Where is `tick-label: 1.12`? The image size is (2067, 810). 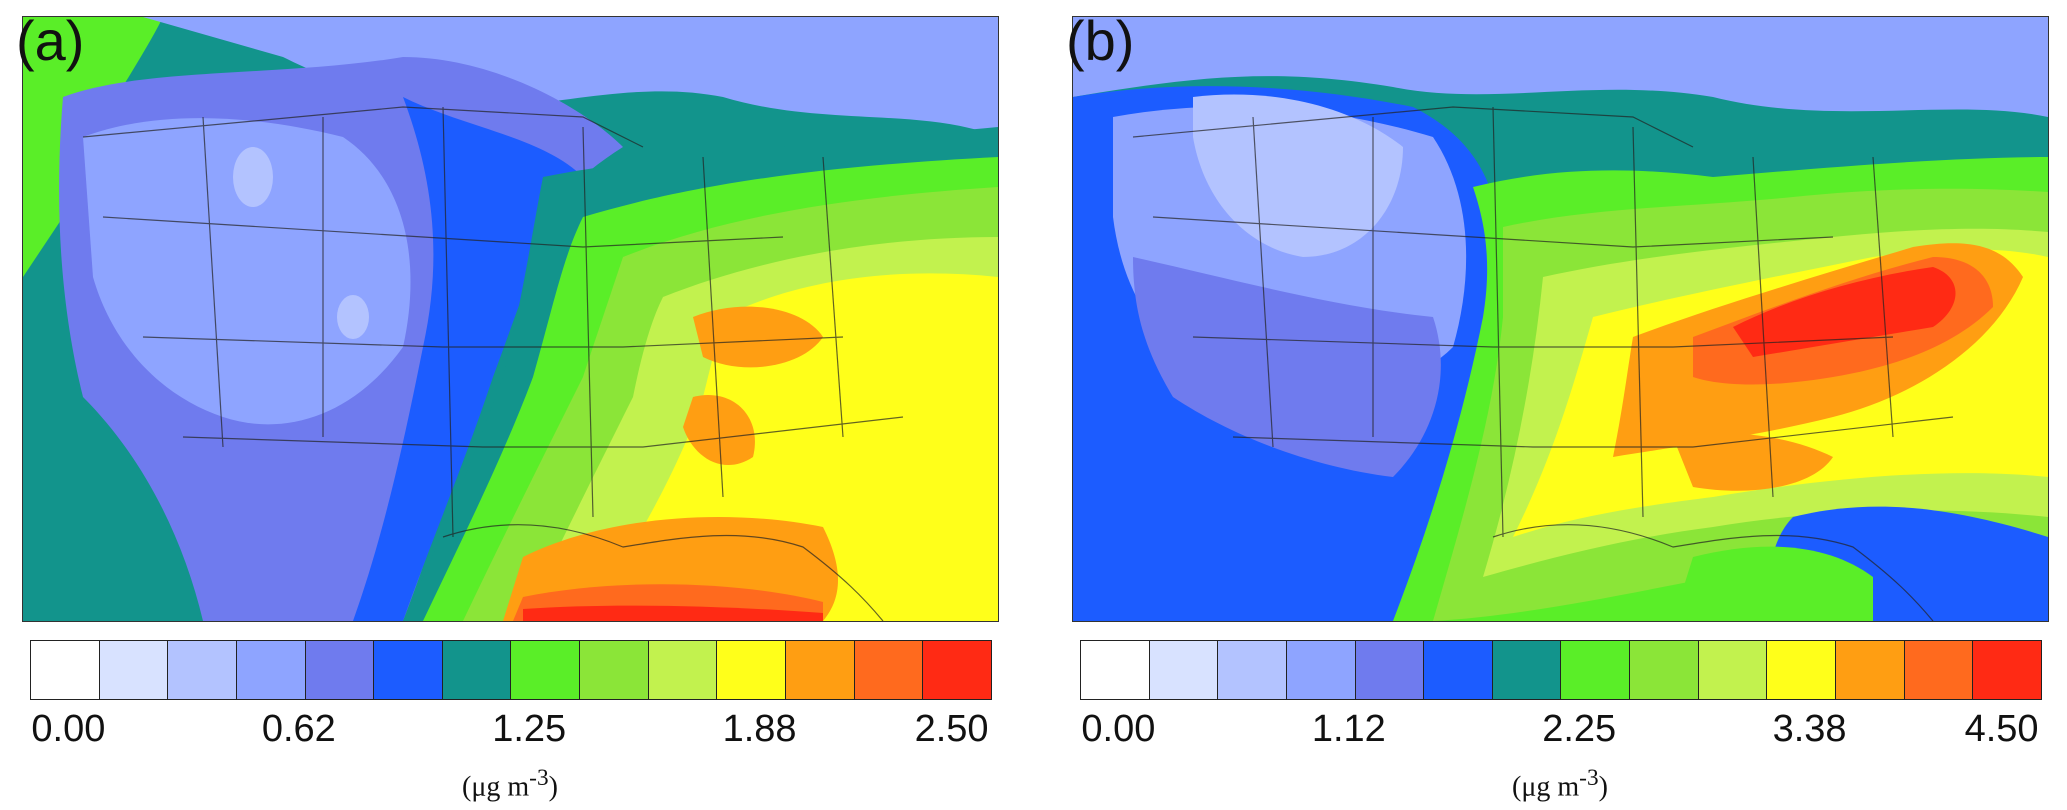
tick-label: 1.12 is located at coordinates (1348, 729).